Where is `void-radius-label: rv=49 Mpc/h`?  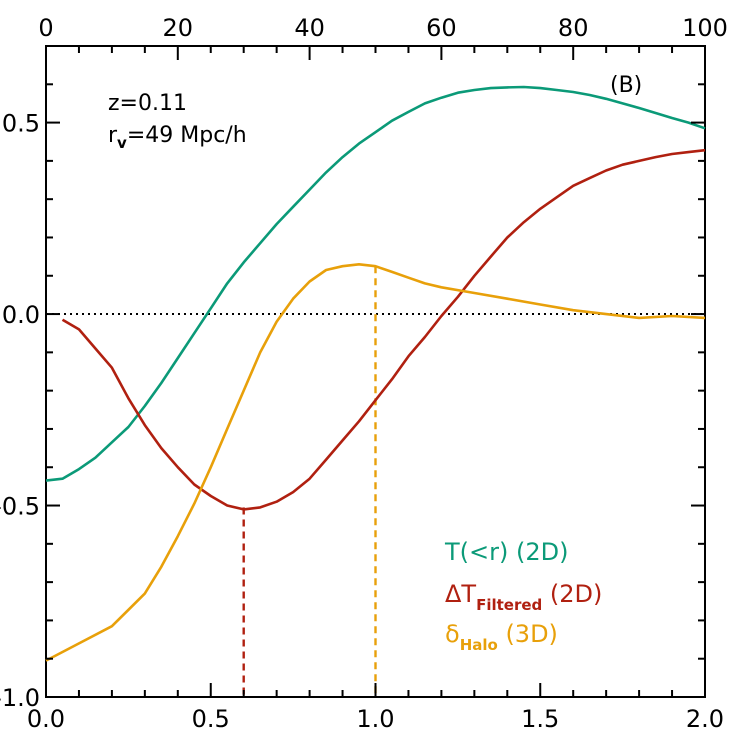 void-radius-label: rv=49 Mpc/h is located at coordinates (177, 137).